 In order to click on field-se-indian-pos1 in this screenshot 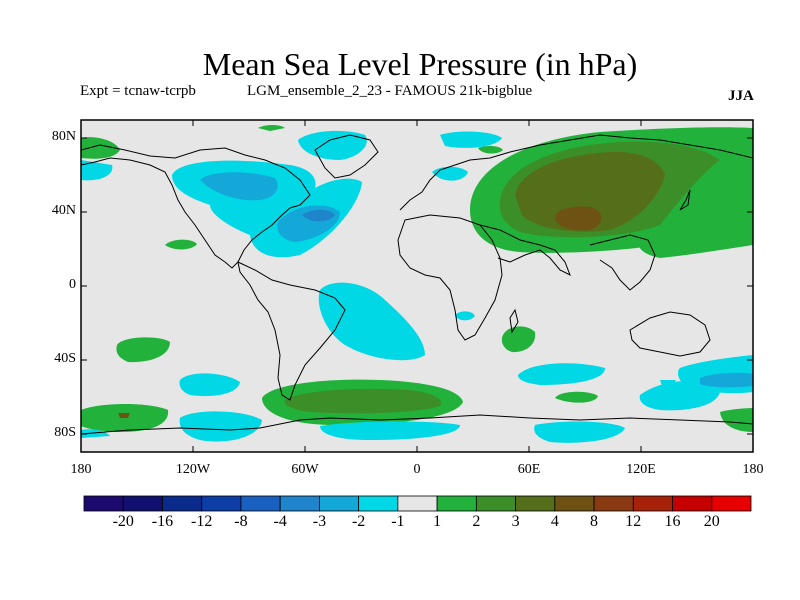, I will do `click(576, 397)`.